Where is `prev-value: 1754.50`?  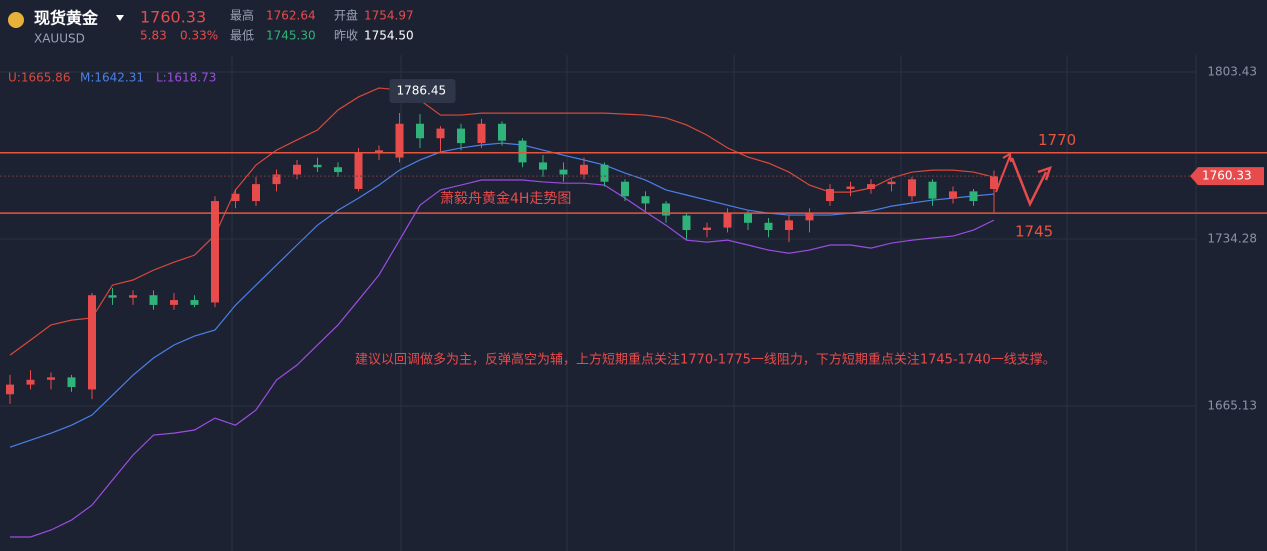
prev-value: 1754.50 is located at coordinates (389, 36).